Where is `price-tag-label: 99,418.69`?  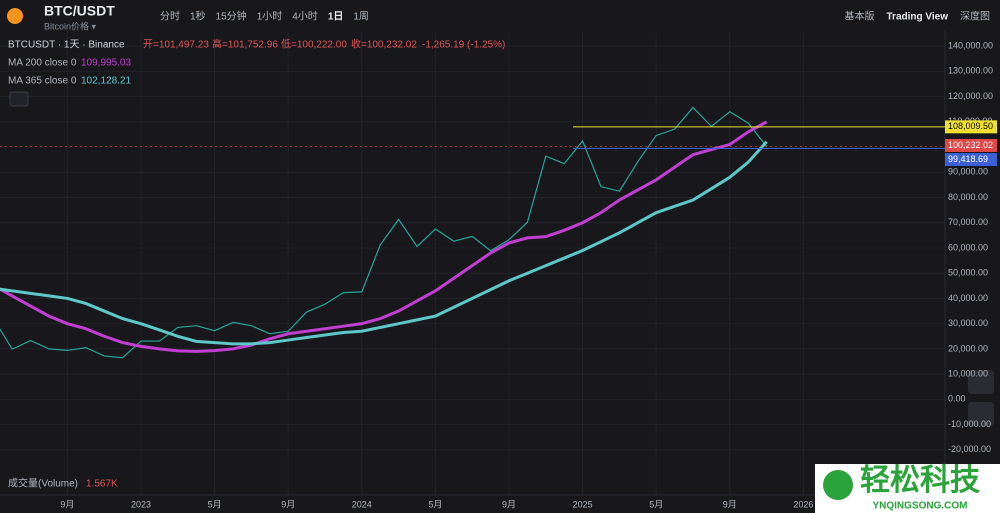 price-tag-label: 99,418.69 is located at coordinates (968, 159).